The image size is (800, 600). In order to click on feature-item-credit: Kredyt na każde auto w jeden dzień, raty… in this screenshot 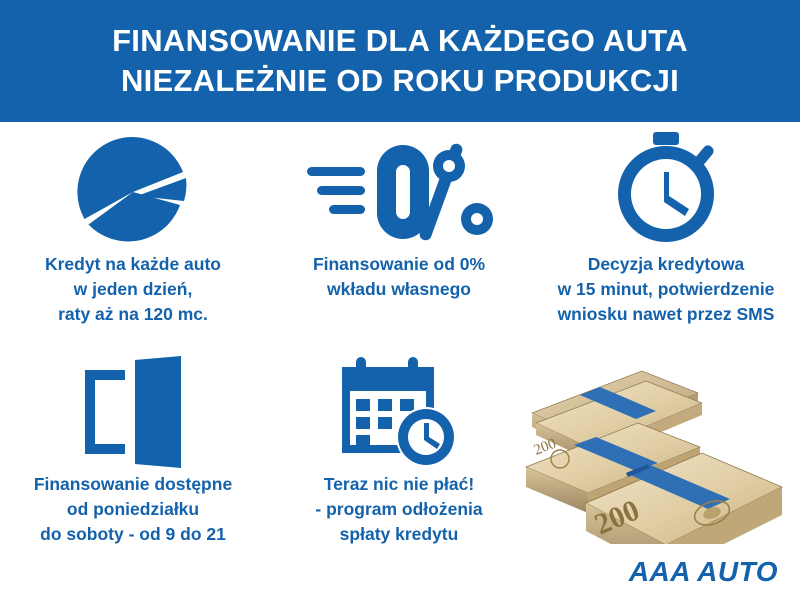, I will do `click(133, 229)`.